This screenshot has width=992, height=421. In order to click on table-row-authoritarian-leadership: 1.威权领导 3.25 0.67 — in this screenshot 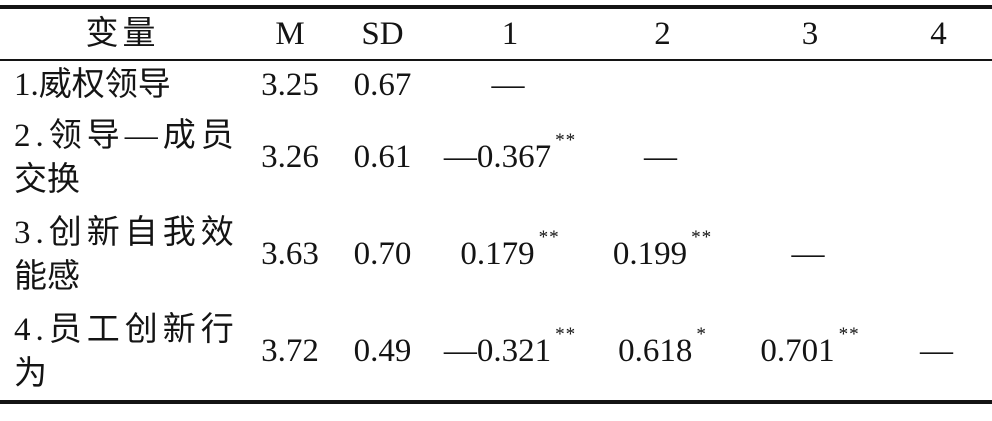, I will do `click(496, 84)`.